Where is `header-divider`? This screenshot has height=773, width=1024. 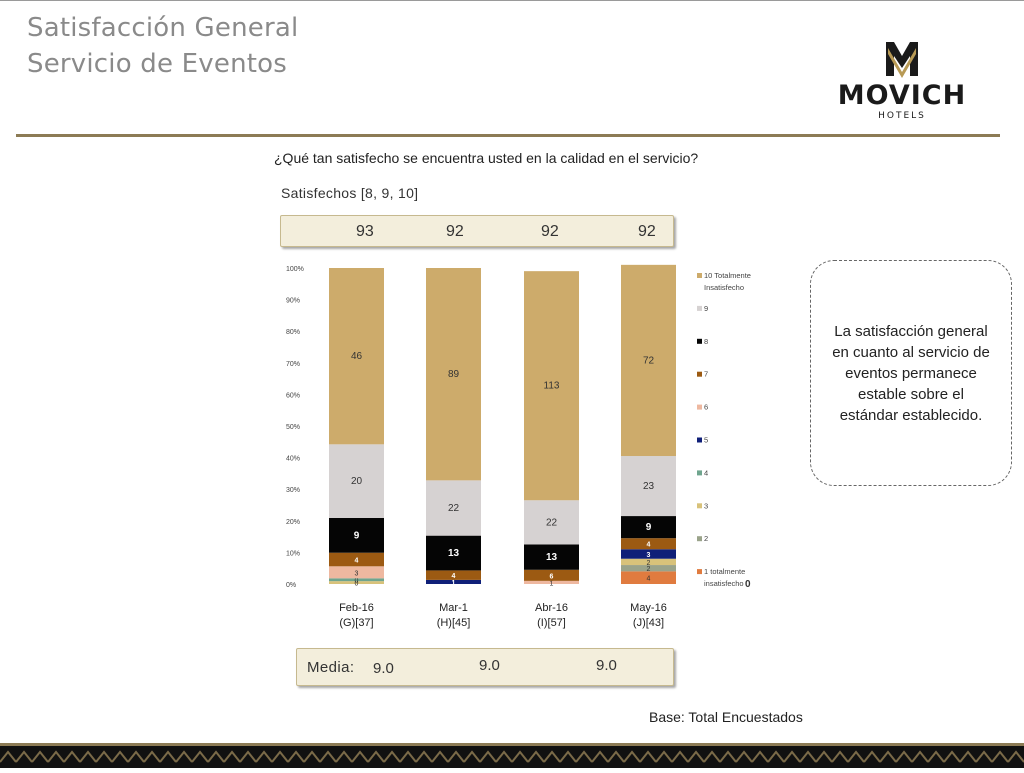 header-divider is located at coordinates (508, 135).